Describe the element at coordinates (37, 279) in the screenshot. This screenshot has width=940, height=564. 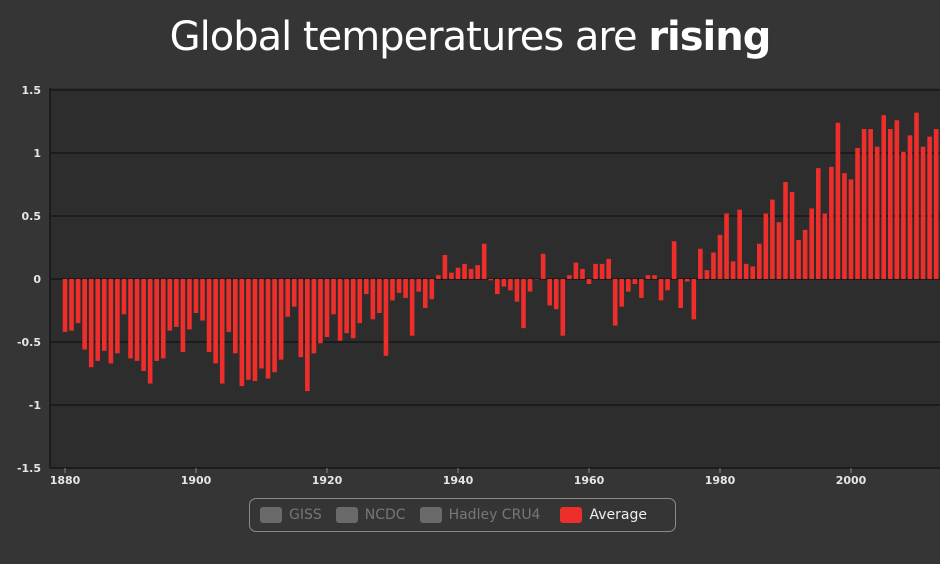
I see `y-tick-label: 0` at that location.